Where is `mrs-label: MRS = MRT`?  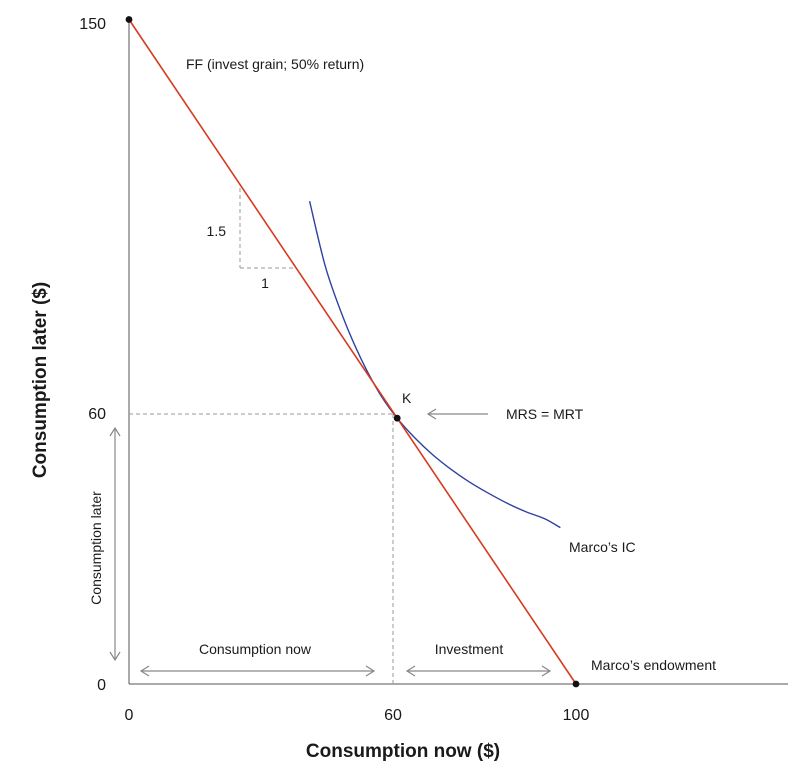
mrs-label: MRS = MRT is located at coordinates (545, 414).